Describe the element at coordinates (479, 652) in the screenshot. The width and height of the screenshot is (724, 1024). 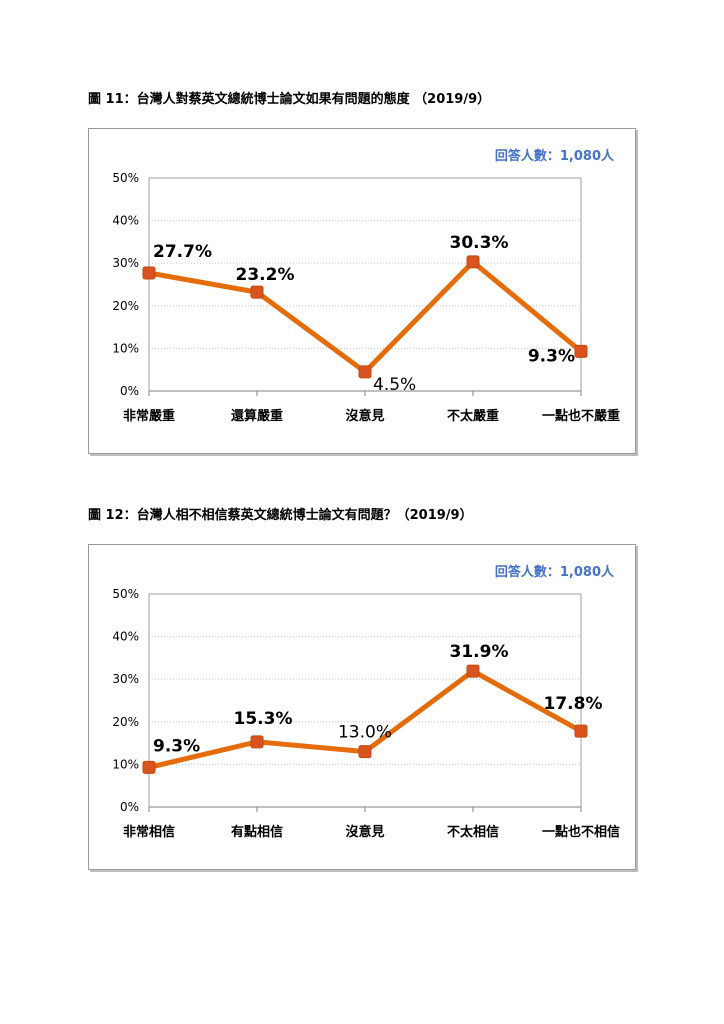
I see `data-label: 31.9%` at that location.